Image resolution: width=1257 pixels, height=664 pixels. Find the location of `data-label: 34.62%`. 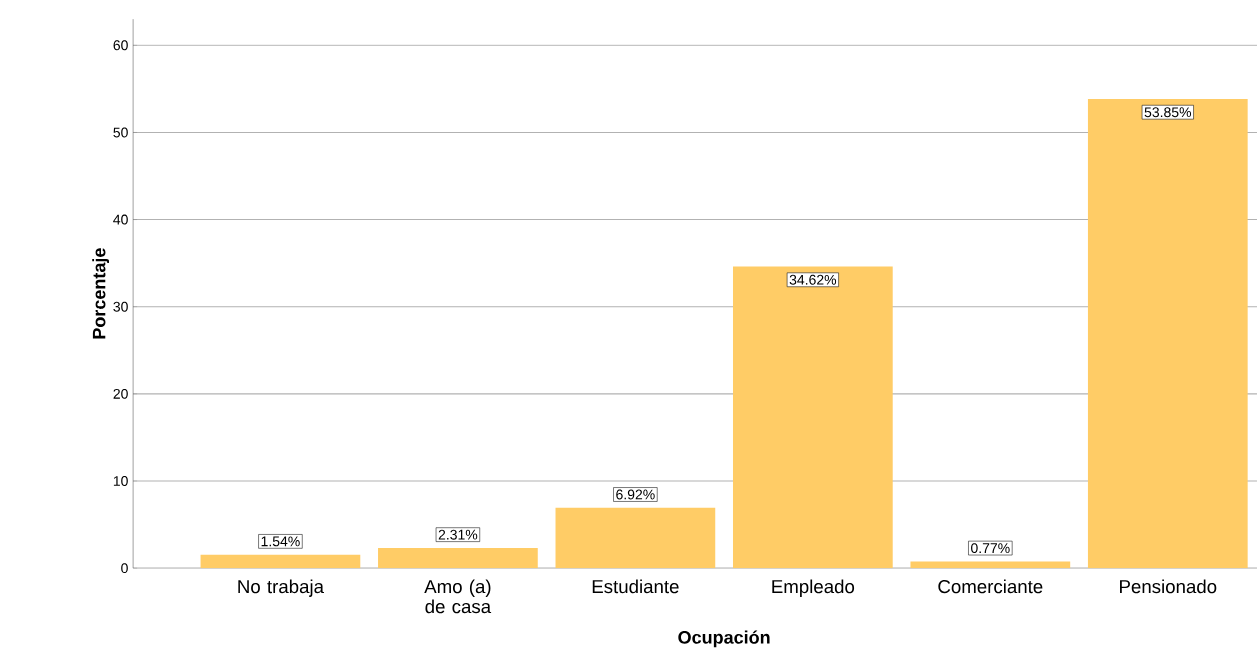

data-label: 34.62% is located at coordinates (813, 279).